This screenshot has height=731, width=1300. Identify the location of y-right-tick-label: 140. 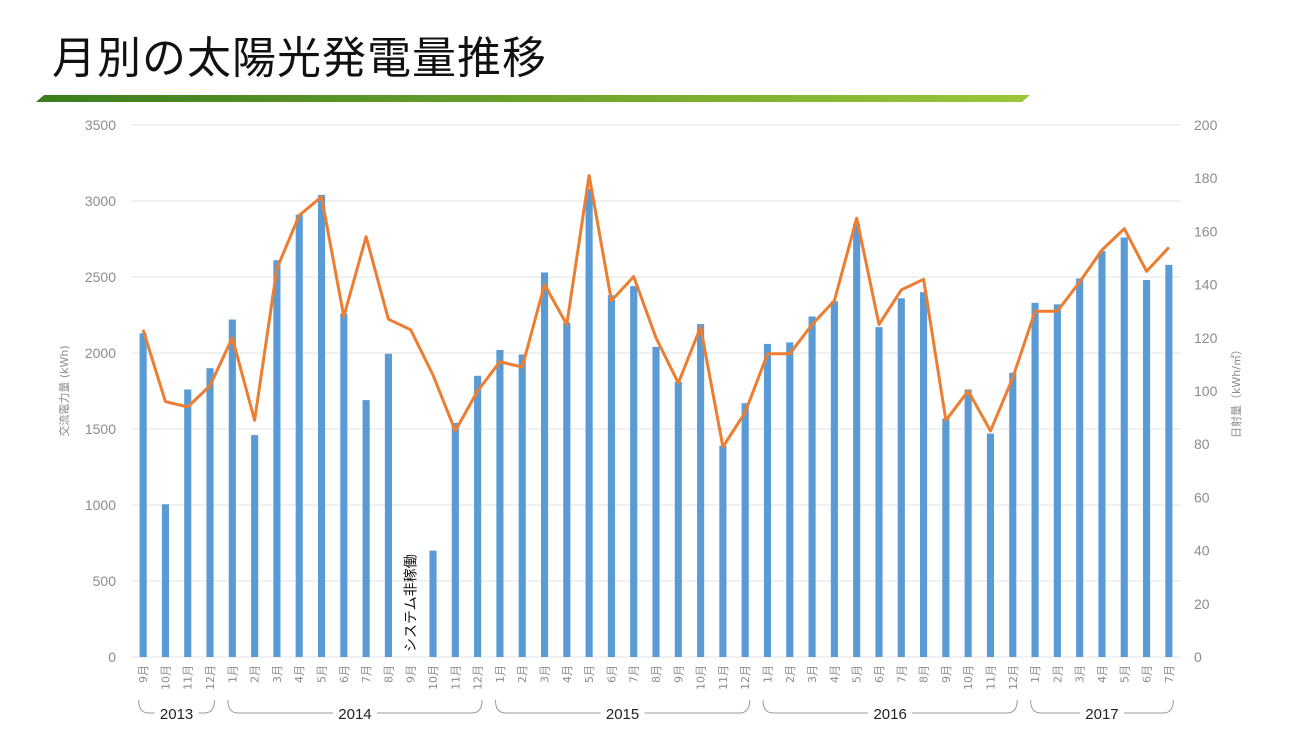
(1206, 285).